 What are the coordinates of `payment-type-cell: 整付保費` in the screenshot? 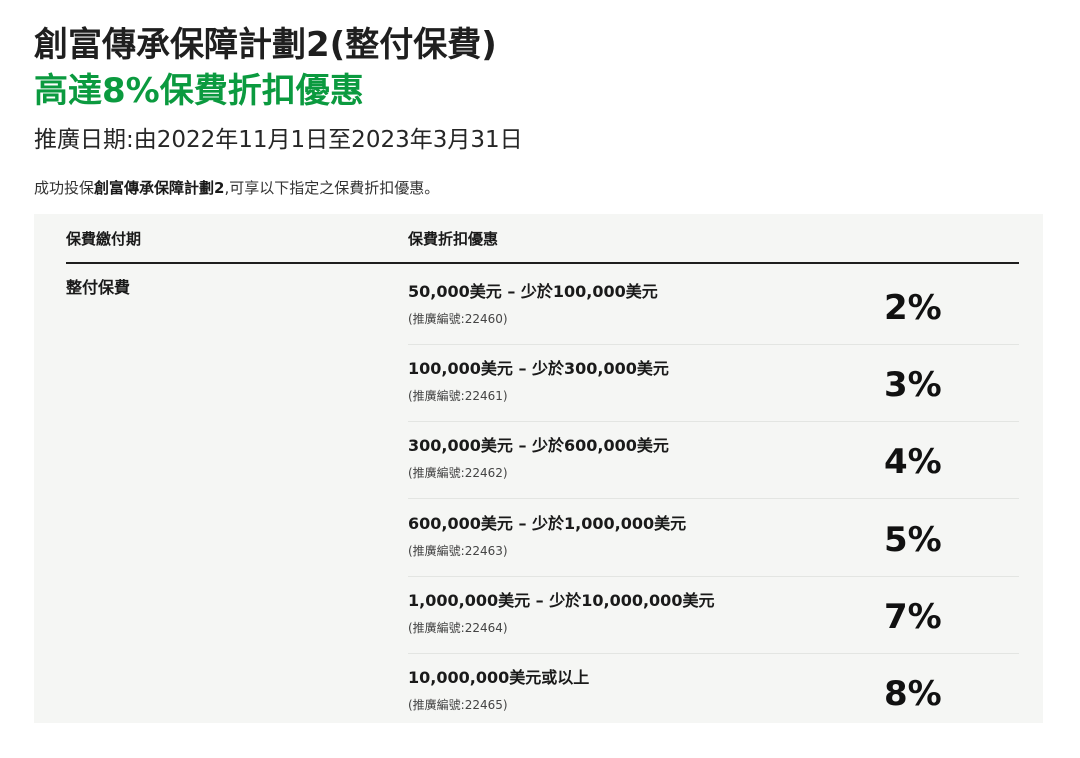 It's located at (98, 287).